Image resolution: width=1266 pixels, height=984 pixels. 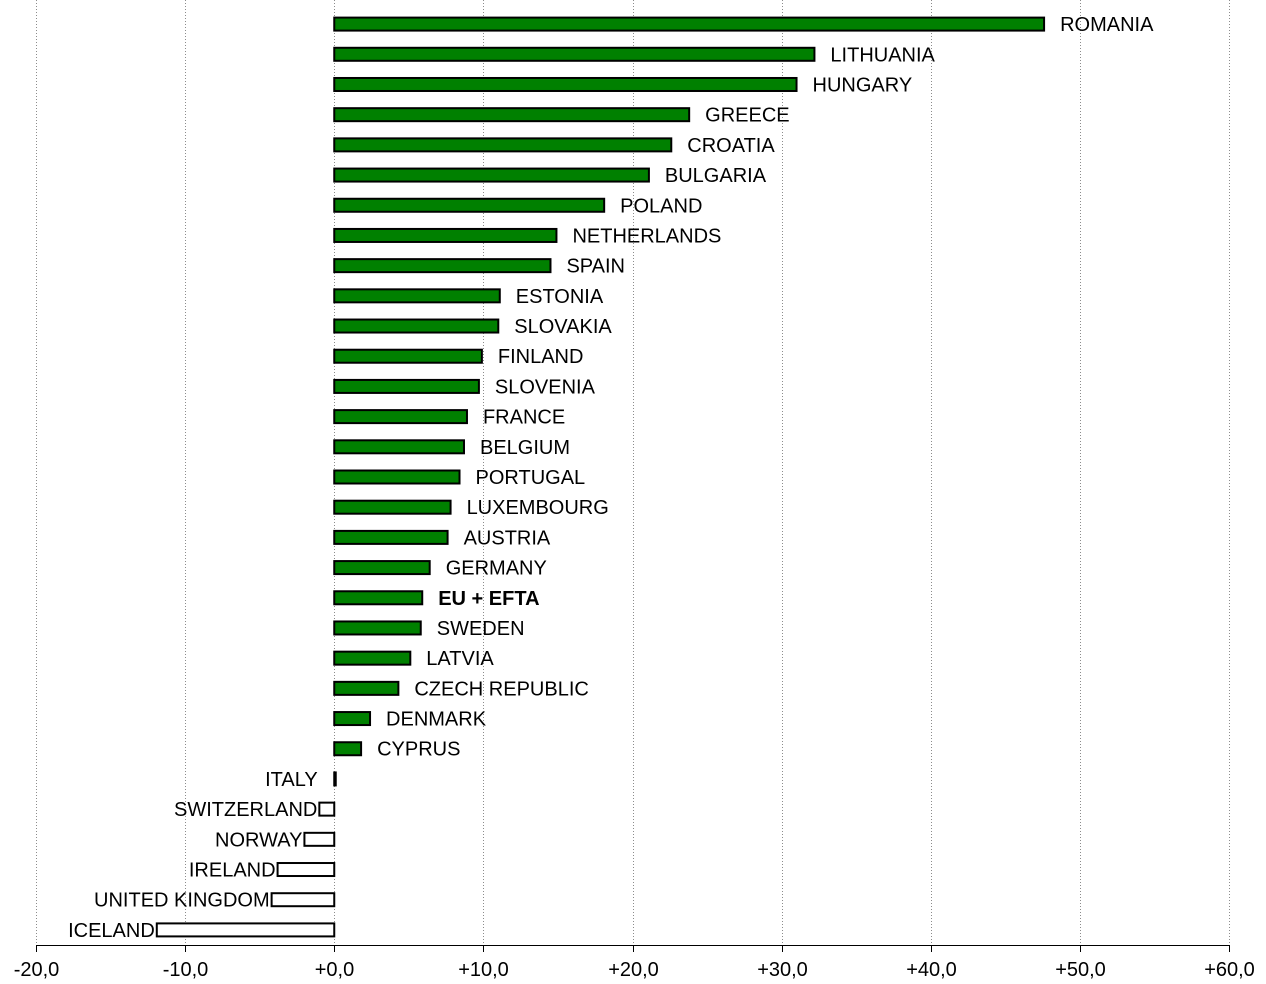 What do you see at coordinates (397, 477) in the screenshot?
I see `bar-portugal` at bounding box center [397, 477].